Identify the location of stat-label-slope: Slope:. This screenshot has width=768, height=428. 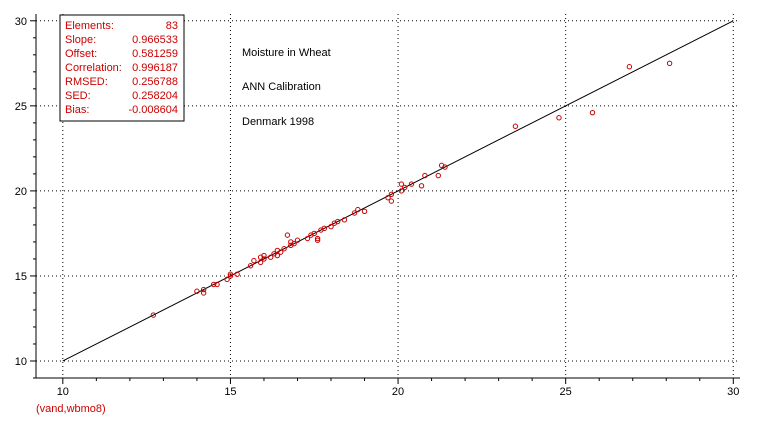
(80, 40).